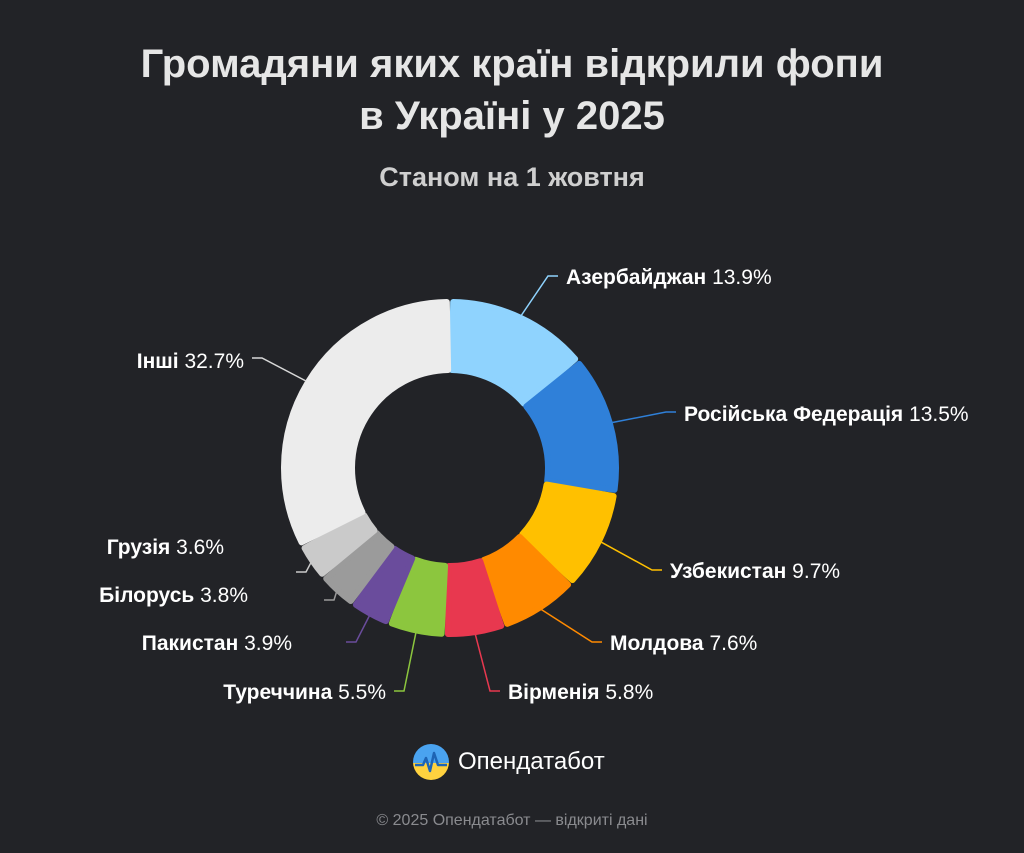 The width and height of the screenshot is (1024, 853). I want to click on slice-label-name: Туреччина, so click(277, 692).